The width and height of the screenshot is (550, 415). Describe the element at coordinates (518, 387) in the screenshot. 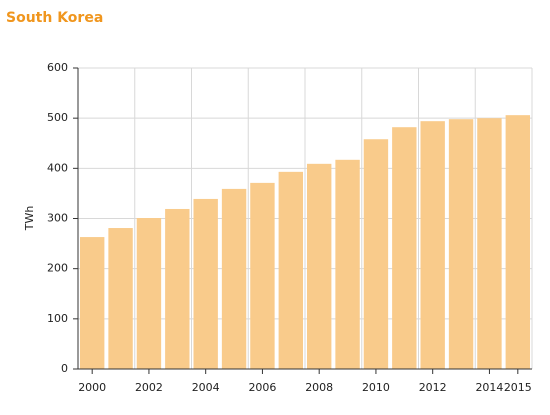

I see `x-tick-label: 2015` at that location.